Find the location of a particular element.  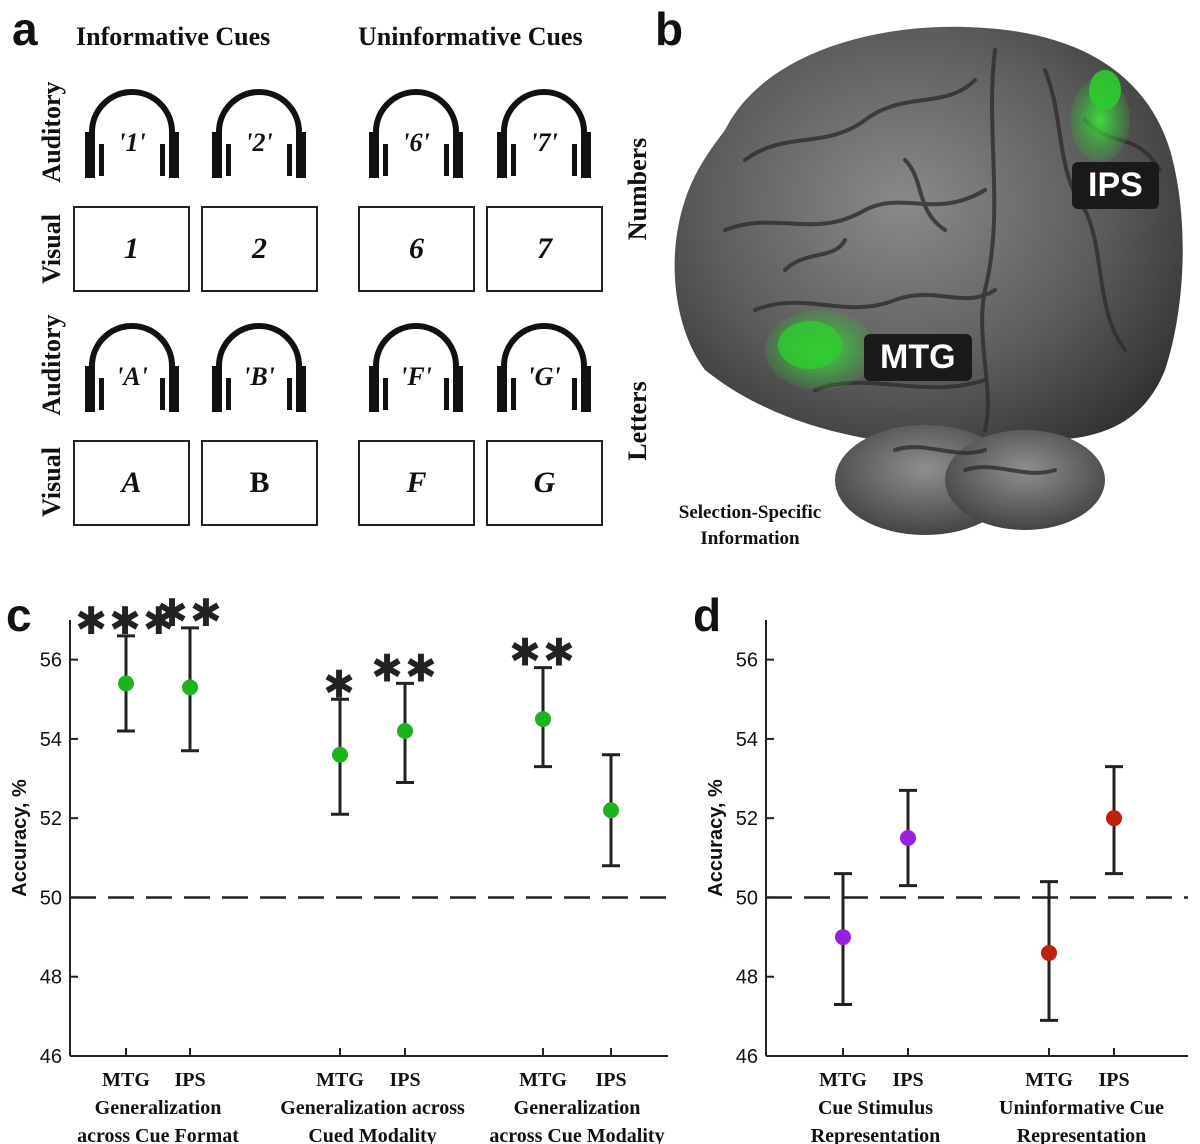

visual-cue-box: G is located at coordinates (544, 483).